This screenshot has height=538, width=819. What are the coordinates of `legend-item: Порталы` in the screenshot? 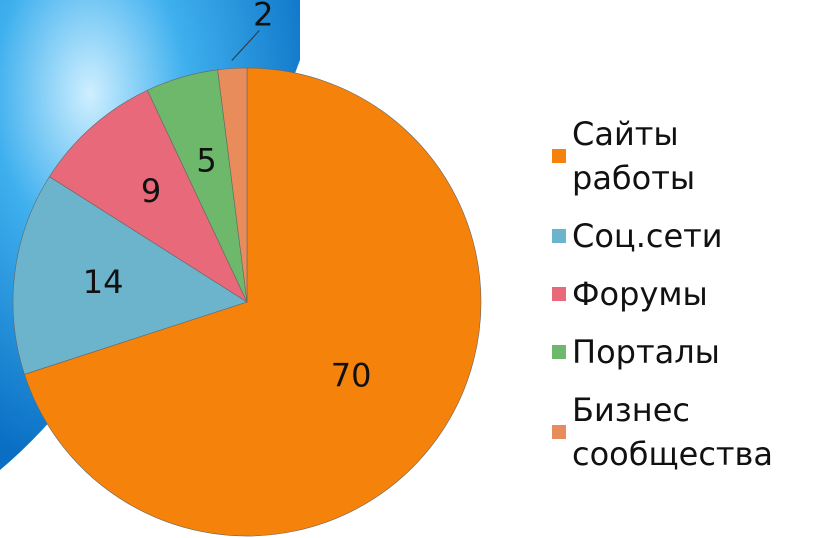 It's located at (682, 352).